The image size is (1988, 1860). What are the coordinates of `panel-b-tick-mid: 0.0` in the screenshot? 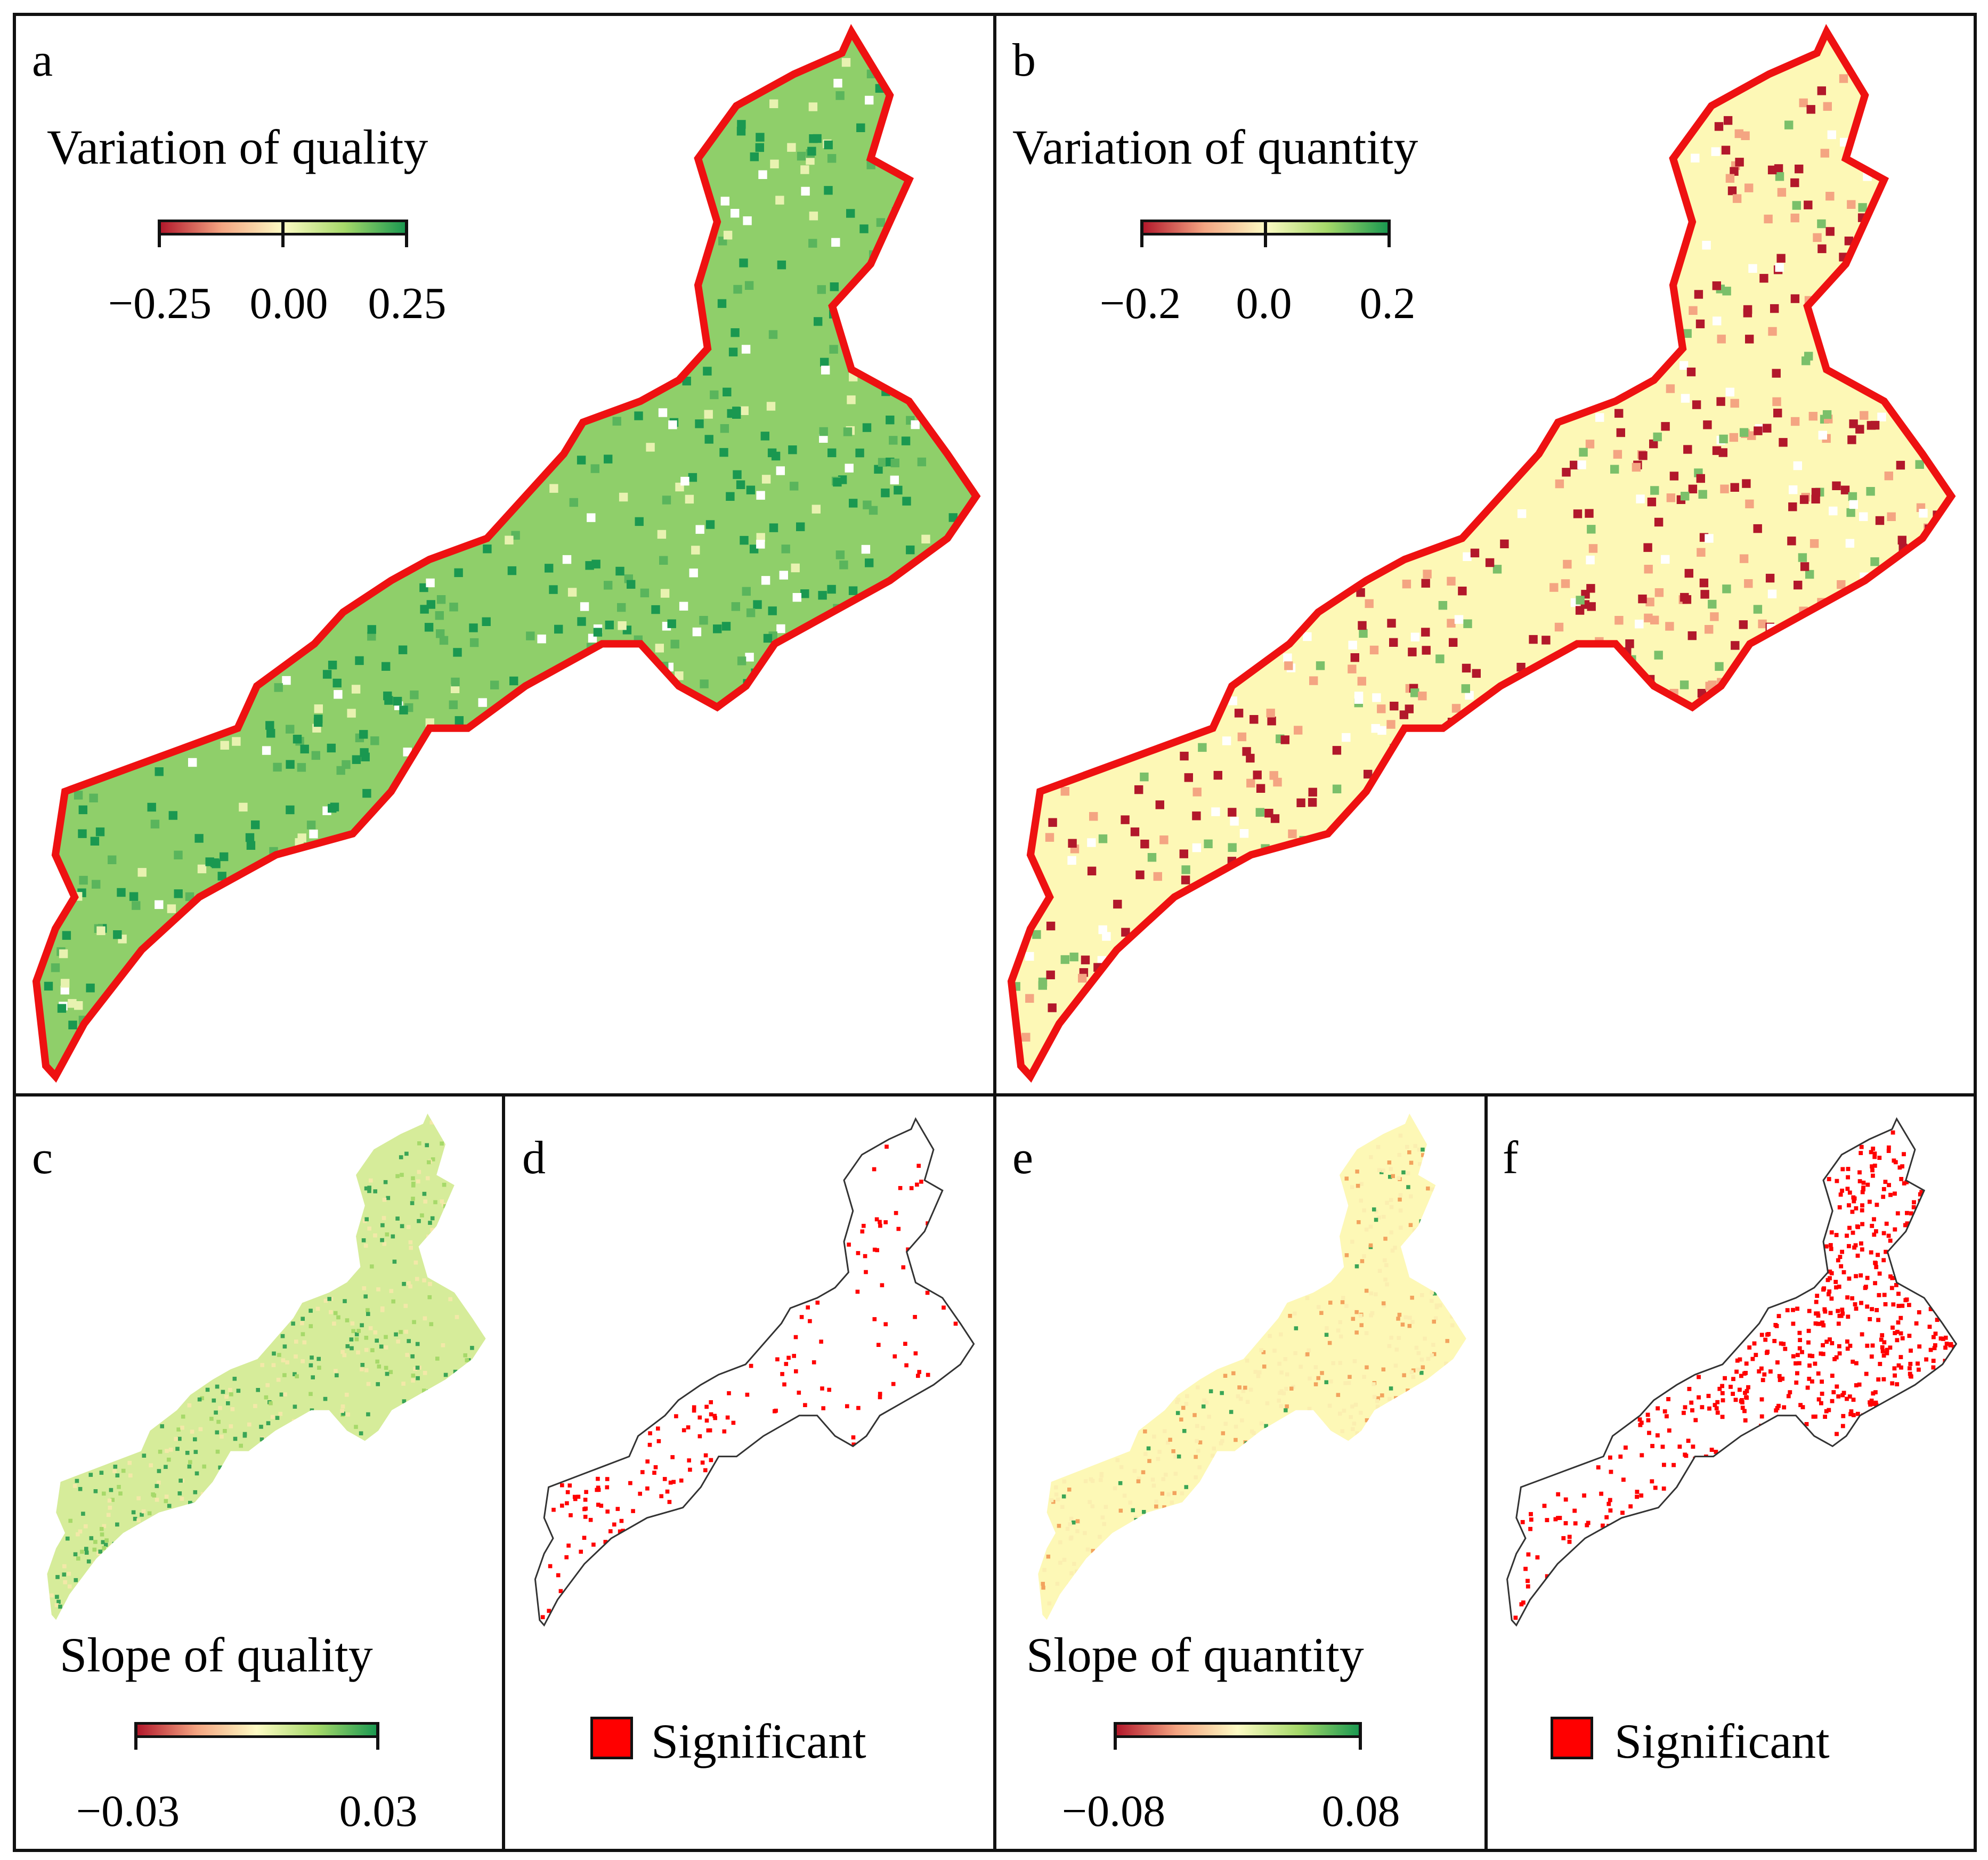 It's located at (1264, 303).